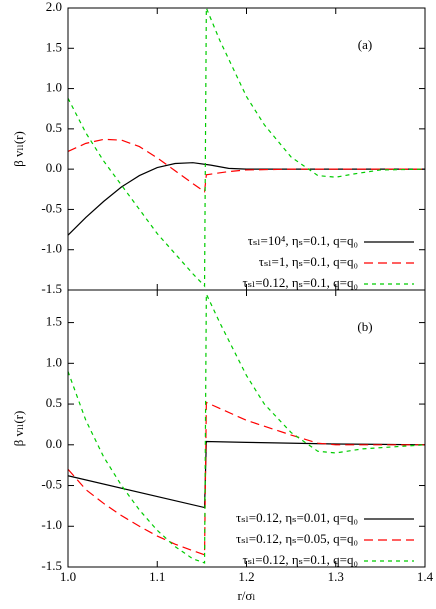 This screenshot has width=436, height=609. What do you see at coordinates (68, 576) in the screenshot?
I see `x-tick-label: 1.0` at bounding box center [68, 576].